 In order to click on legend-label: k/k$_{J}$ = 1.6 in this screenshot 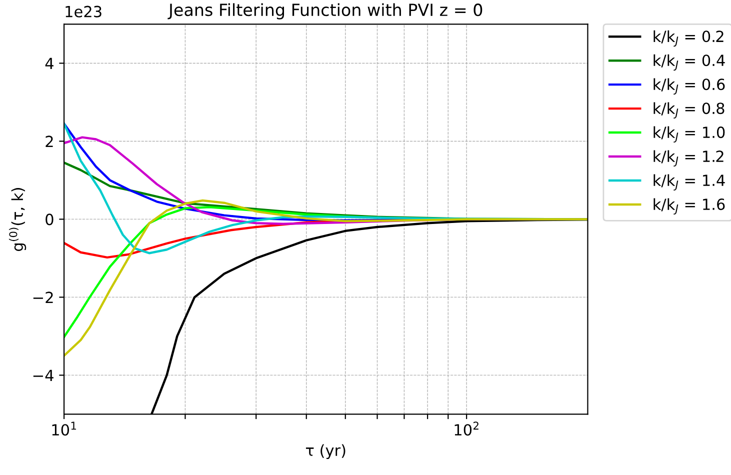, I will do `click(689, 206)`.